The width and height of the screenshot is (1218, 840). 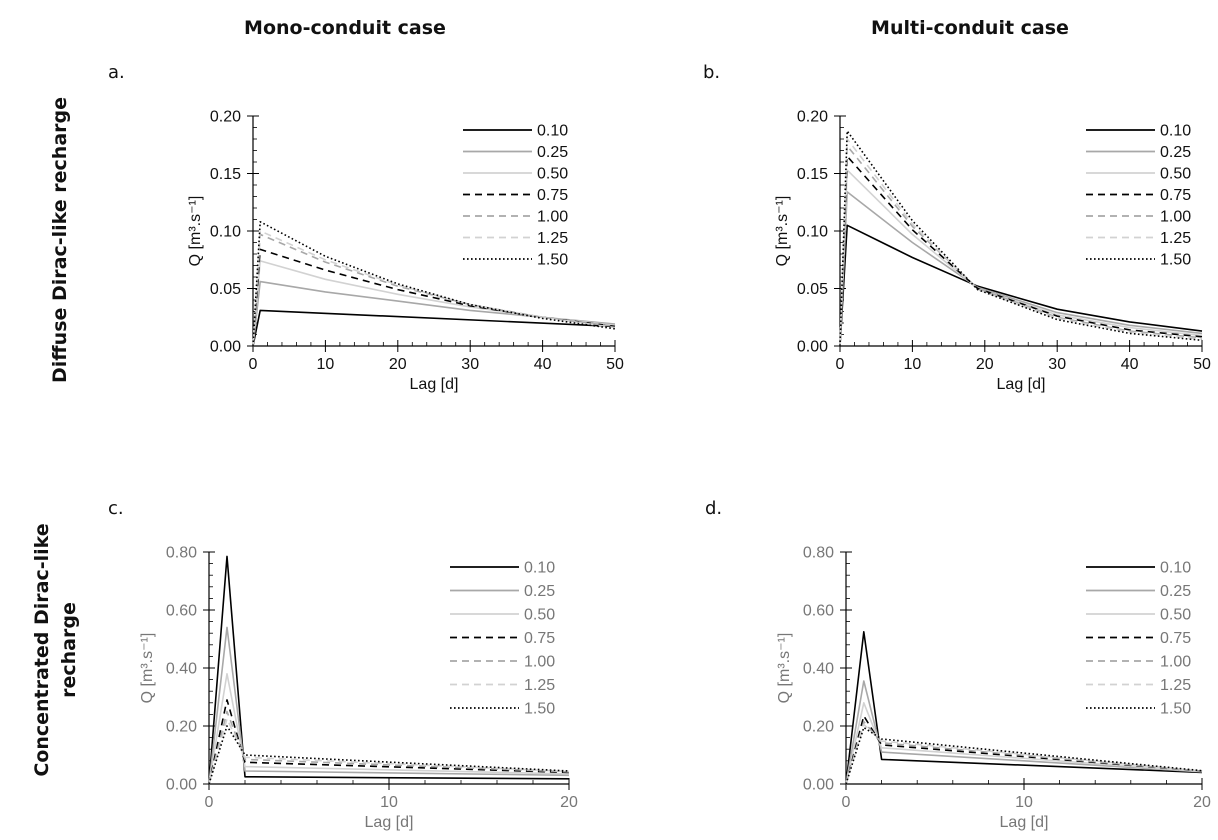 I want to click on column-title-multi: Multi-conduit case, so click(x=970, y=28).